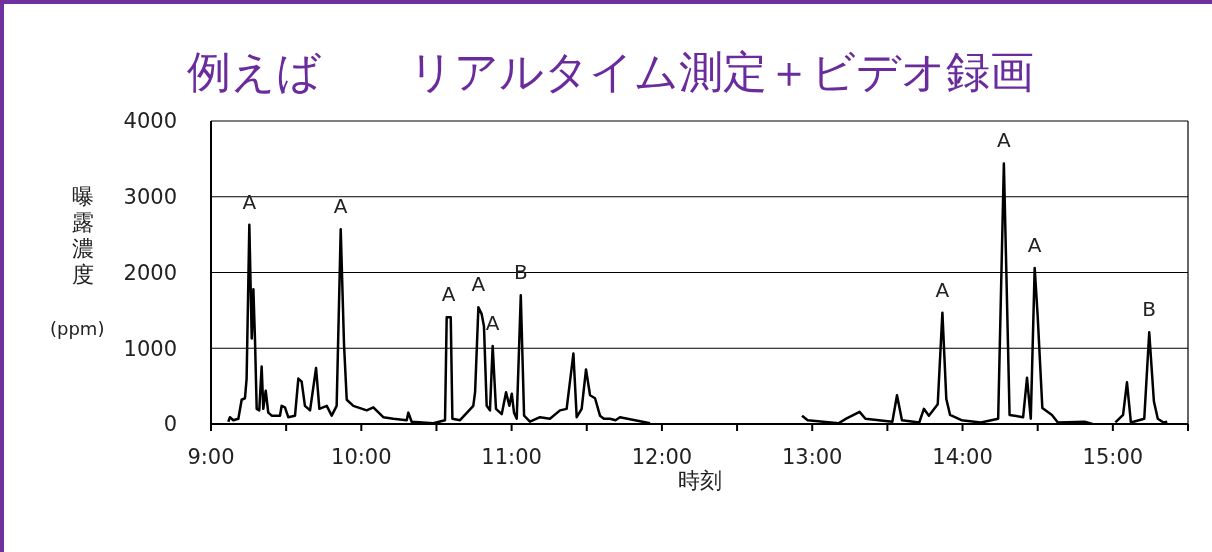 This screenshot has height=552, width=1212. What do you see at coordinates (1113, 456) in the screenshot?
I see `x-tick-label: 15:00` at bounding box center [1113, 456].